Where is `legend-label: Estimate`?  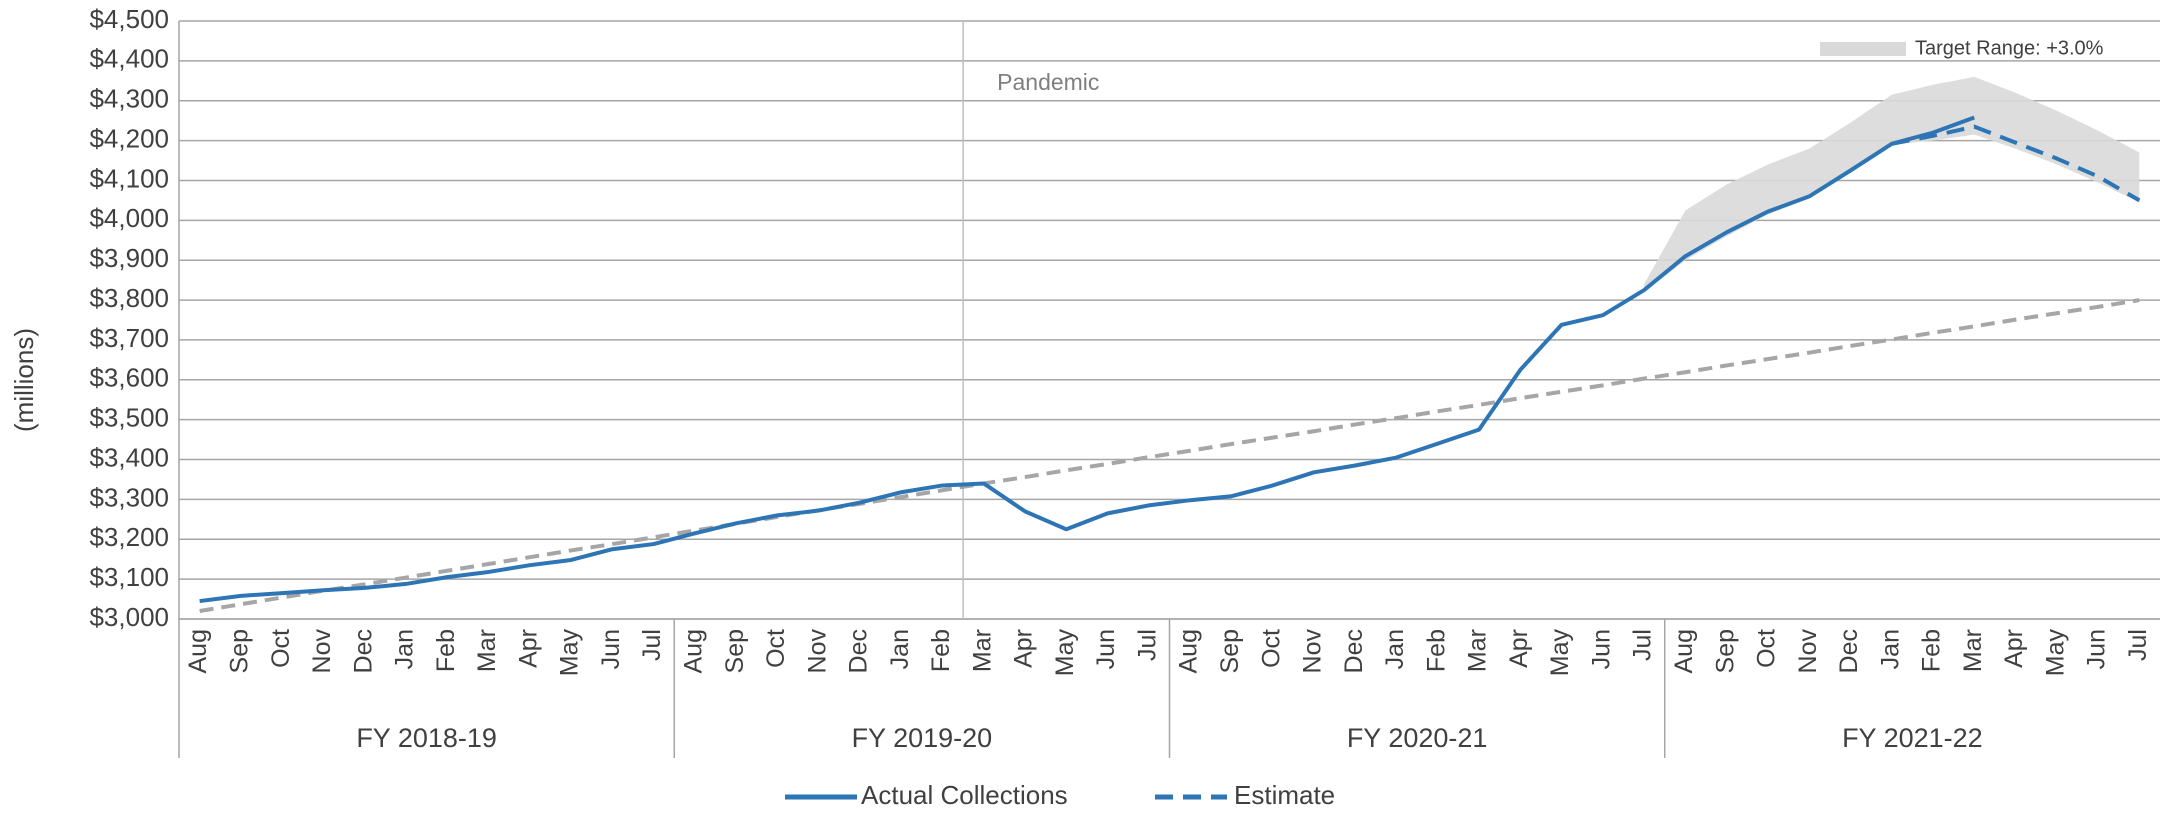 legend-label: Estimate is located at coordinates (1284, 795).